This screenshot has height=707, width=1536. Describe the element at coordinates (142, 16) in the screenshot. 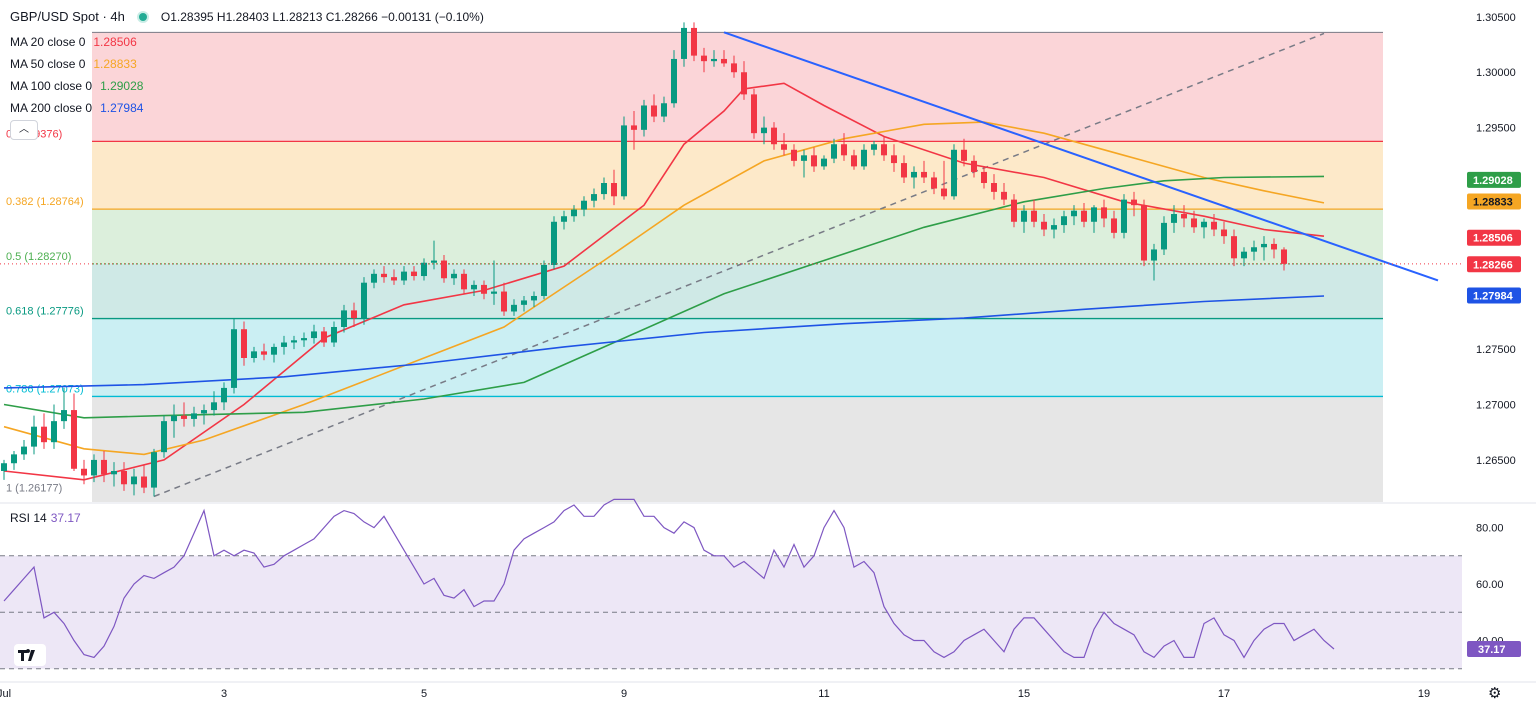

I see `market-status-dot` at that location.